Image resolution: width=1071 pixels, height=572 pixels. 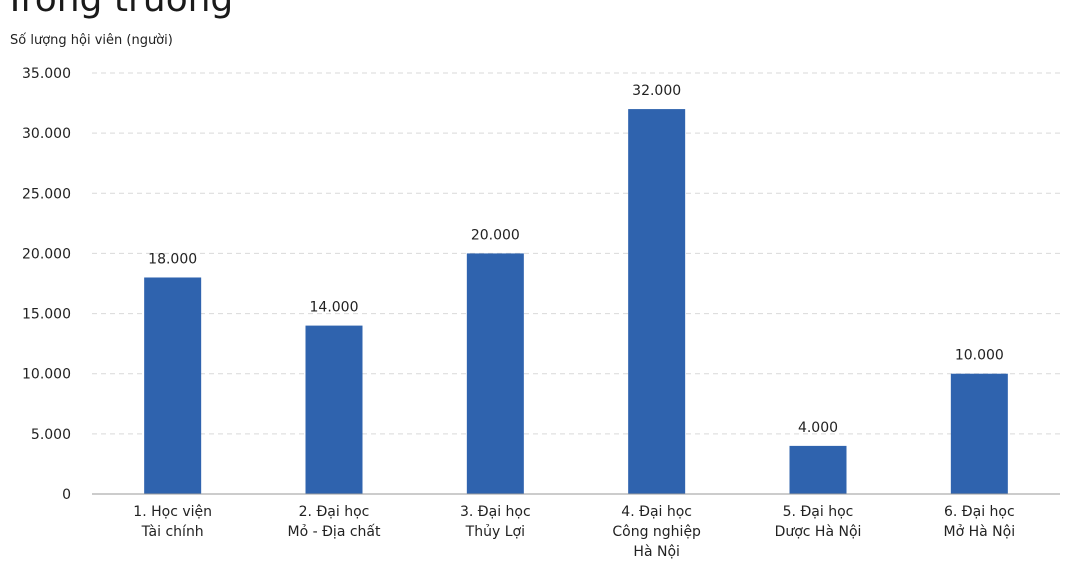 I want to click on category-label-line: Tài chính, so click(x=172, y=532).